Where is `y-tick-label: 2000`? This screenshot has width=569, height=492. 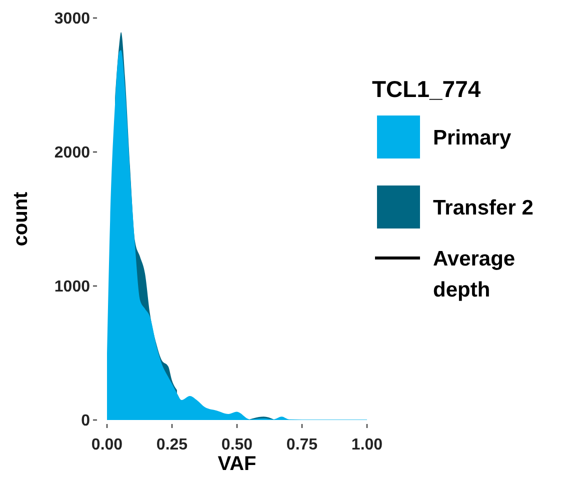 y-tick-label: 2000 is located at coordinates (72, 153).